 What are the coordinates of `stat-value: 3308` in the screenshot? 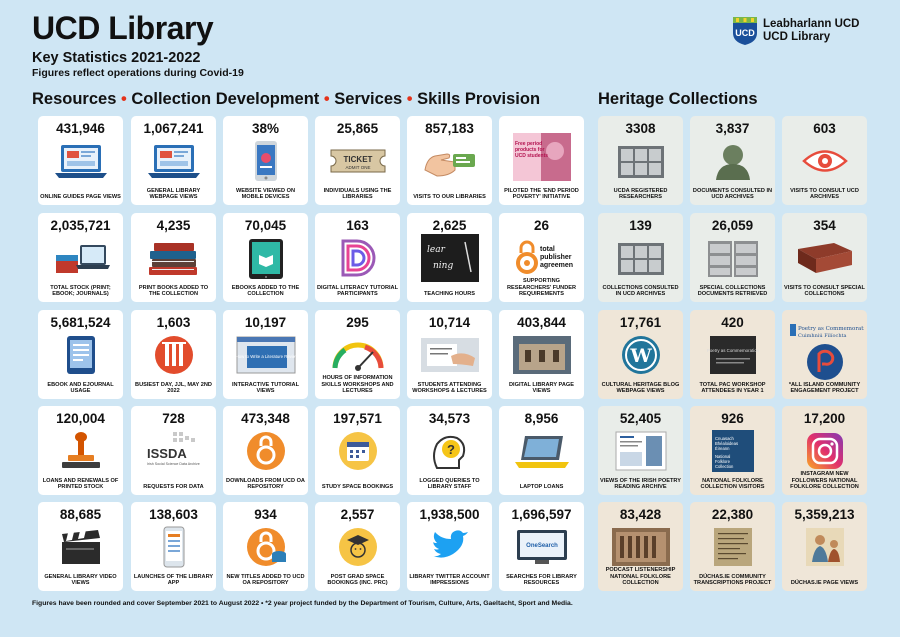 It's located at (640, 128).